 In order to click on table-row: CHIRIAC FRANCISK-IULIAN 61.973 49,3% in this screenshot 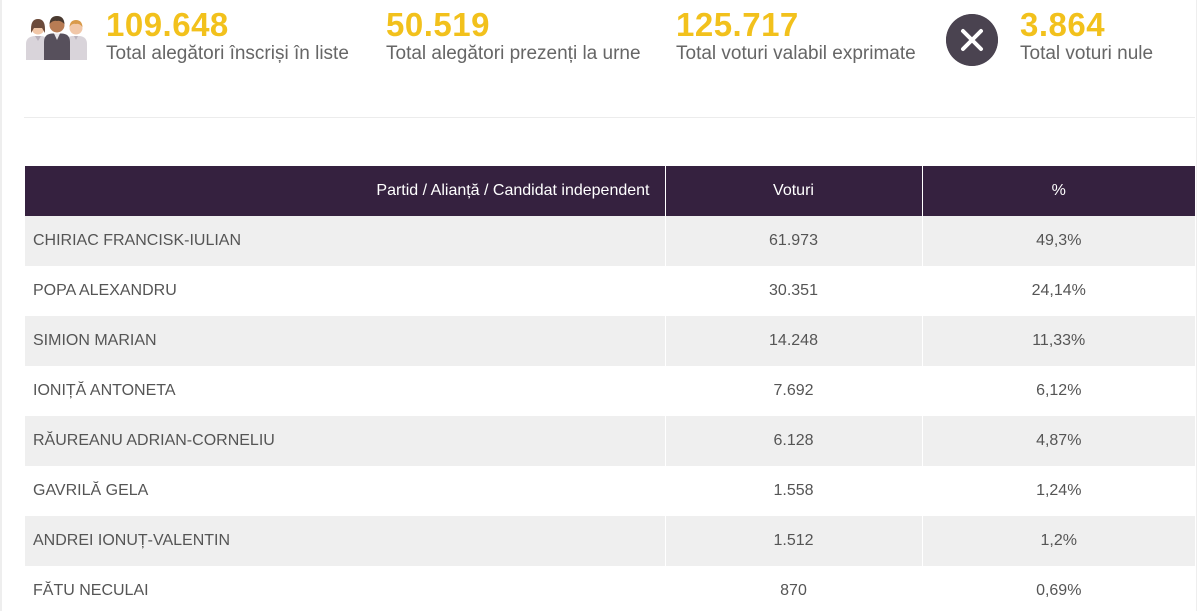, I will do `click(610, 241)`.